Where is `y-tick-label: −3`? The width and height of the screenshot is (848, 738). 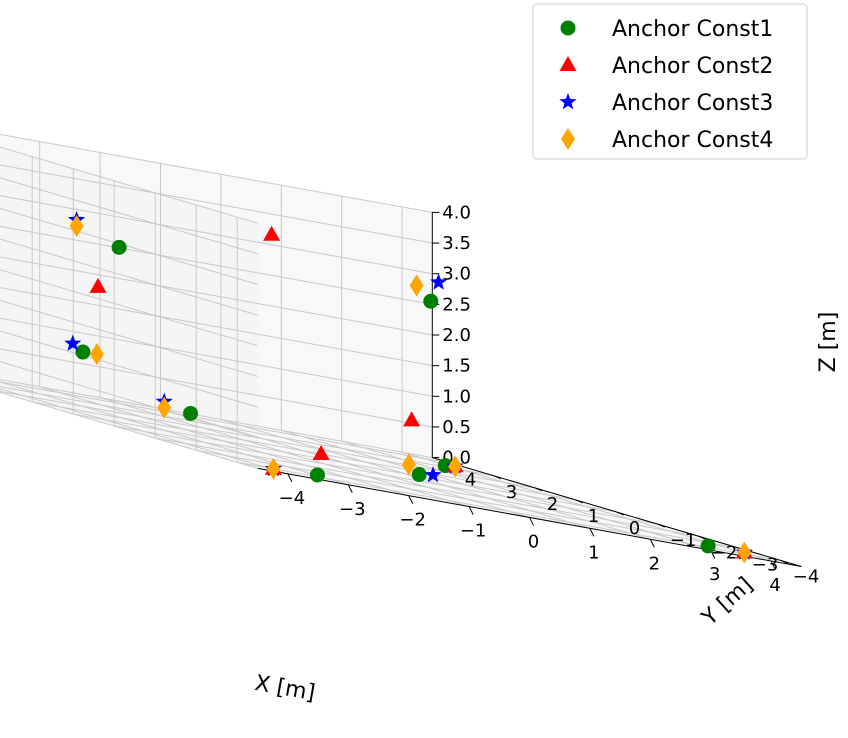 y-tick-label: −3 is located at coordinates (765, 564).